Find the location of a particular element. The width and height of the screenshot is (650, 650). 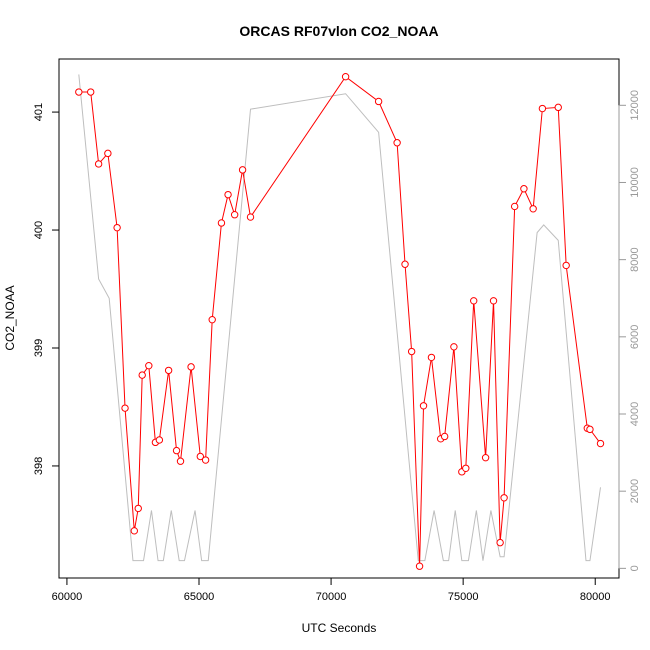

y2-tick-label: 6000 is located at coordinates (635, 337).